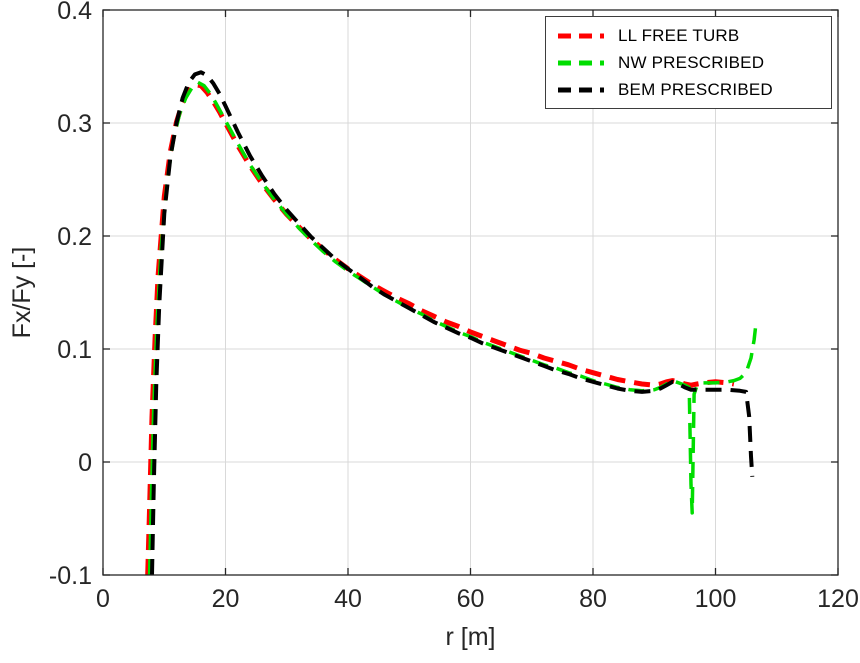  I want to click on svg-text: 0.1, so click(74, 350).